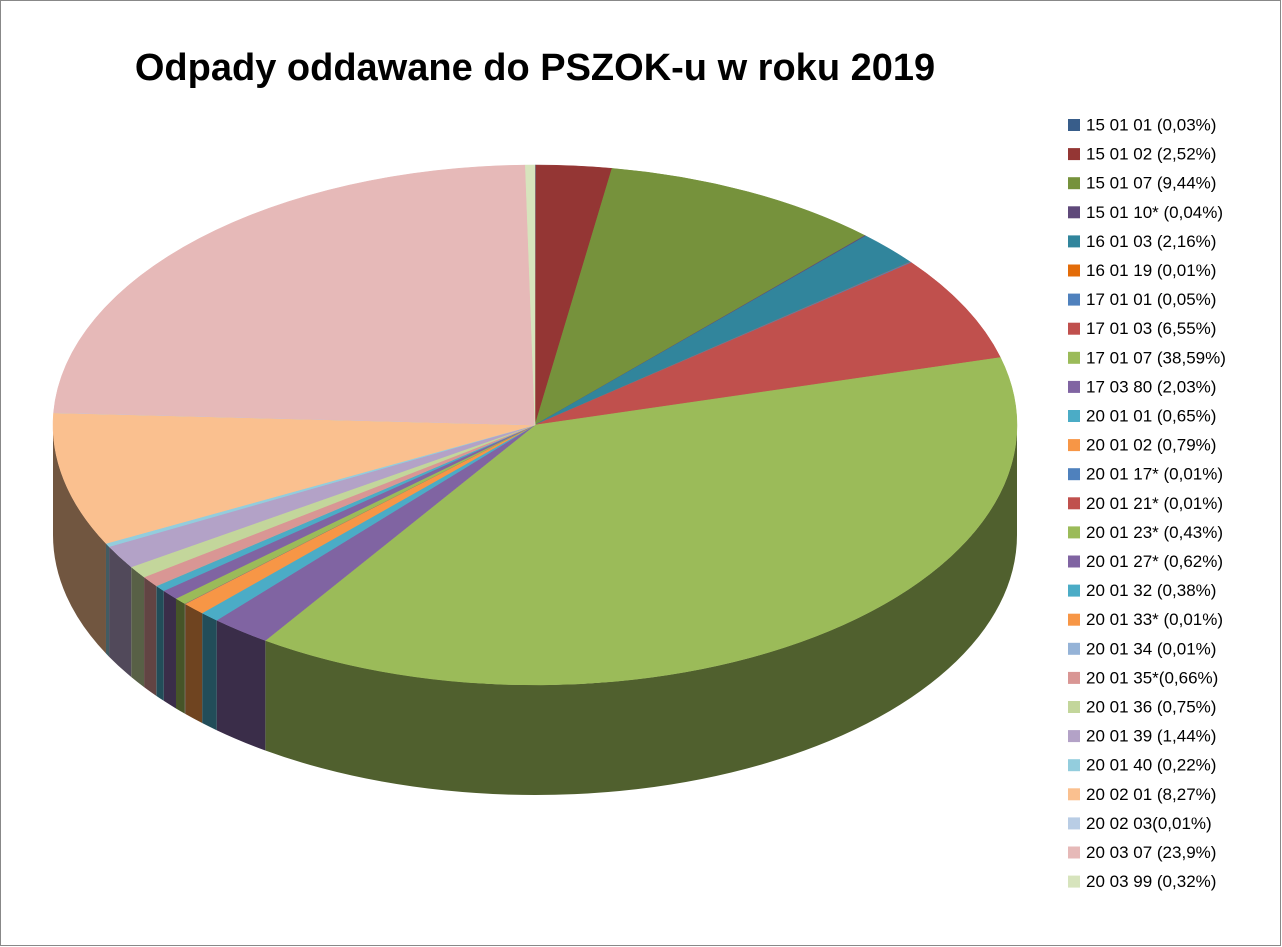 Image resolution: width=1282 pixels, height=947 pixels. What do you see at coordinates (1151, 241) in the screenshot?
I see `legend-label: 16 01 03 (2,16%)` at bounding box center [1151, 241].